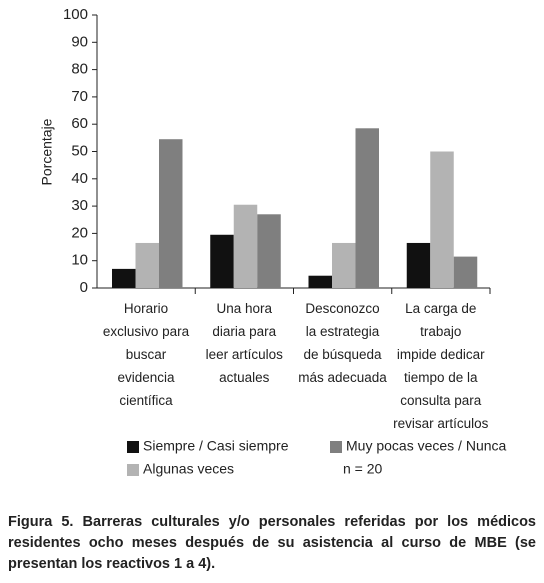  Describe the element at coordinates (41, 522) in the screenshot. I see `caption-label: Figura 5.` at that location.